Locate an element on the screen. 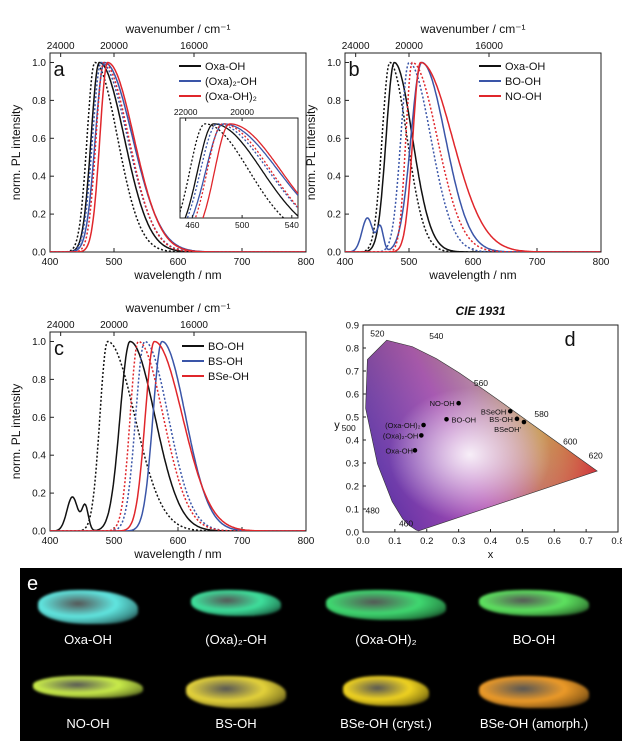 The image size is (622, 741). plot-frame is located at coordinates (473, 152).